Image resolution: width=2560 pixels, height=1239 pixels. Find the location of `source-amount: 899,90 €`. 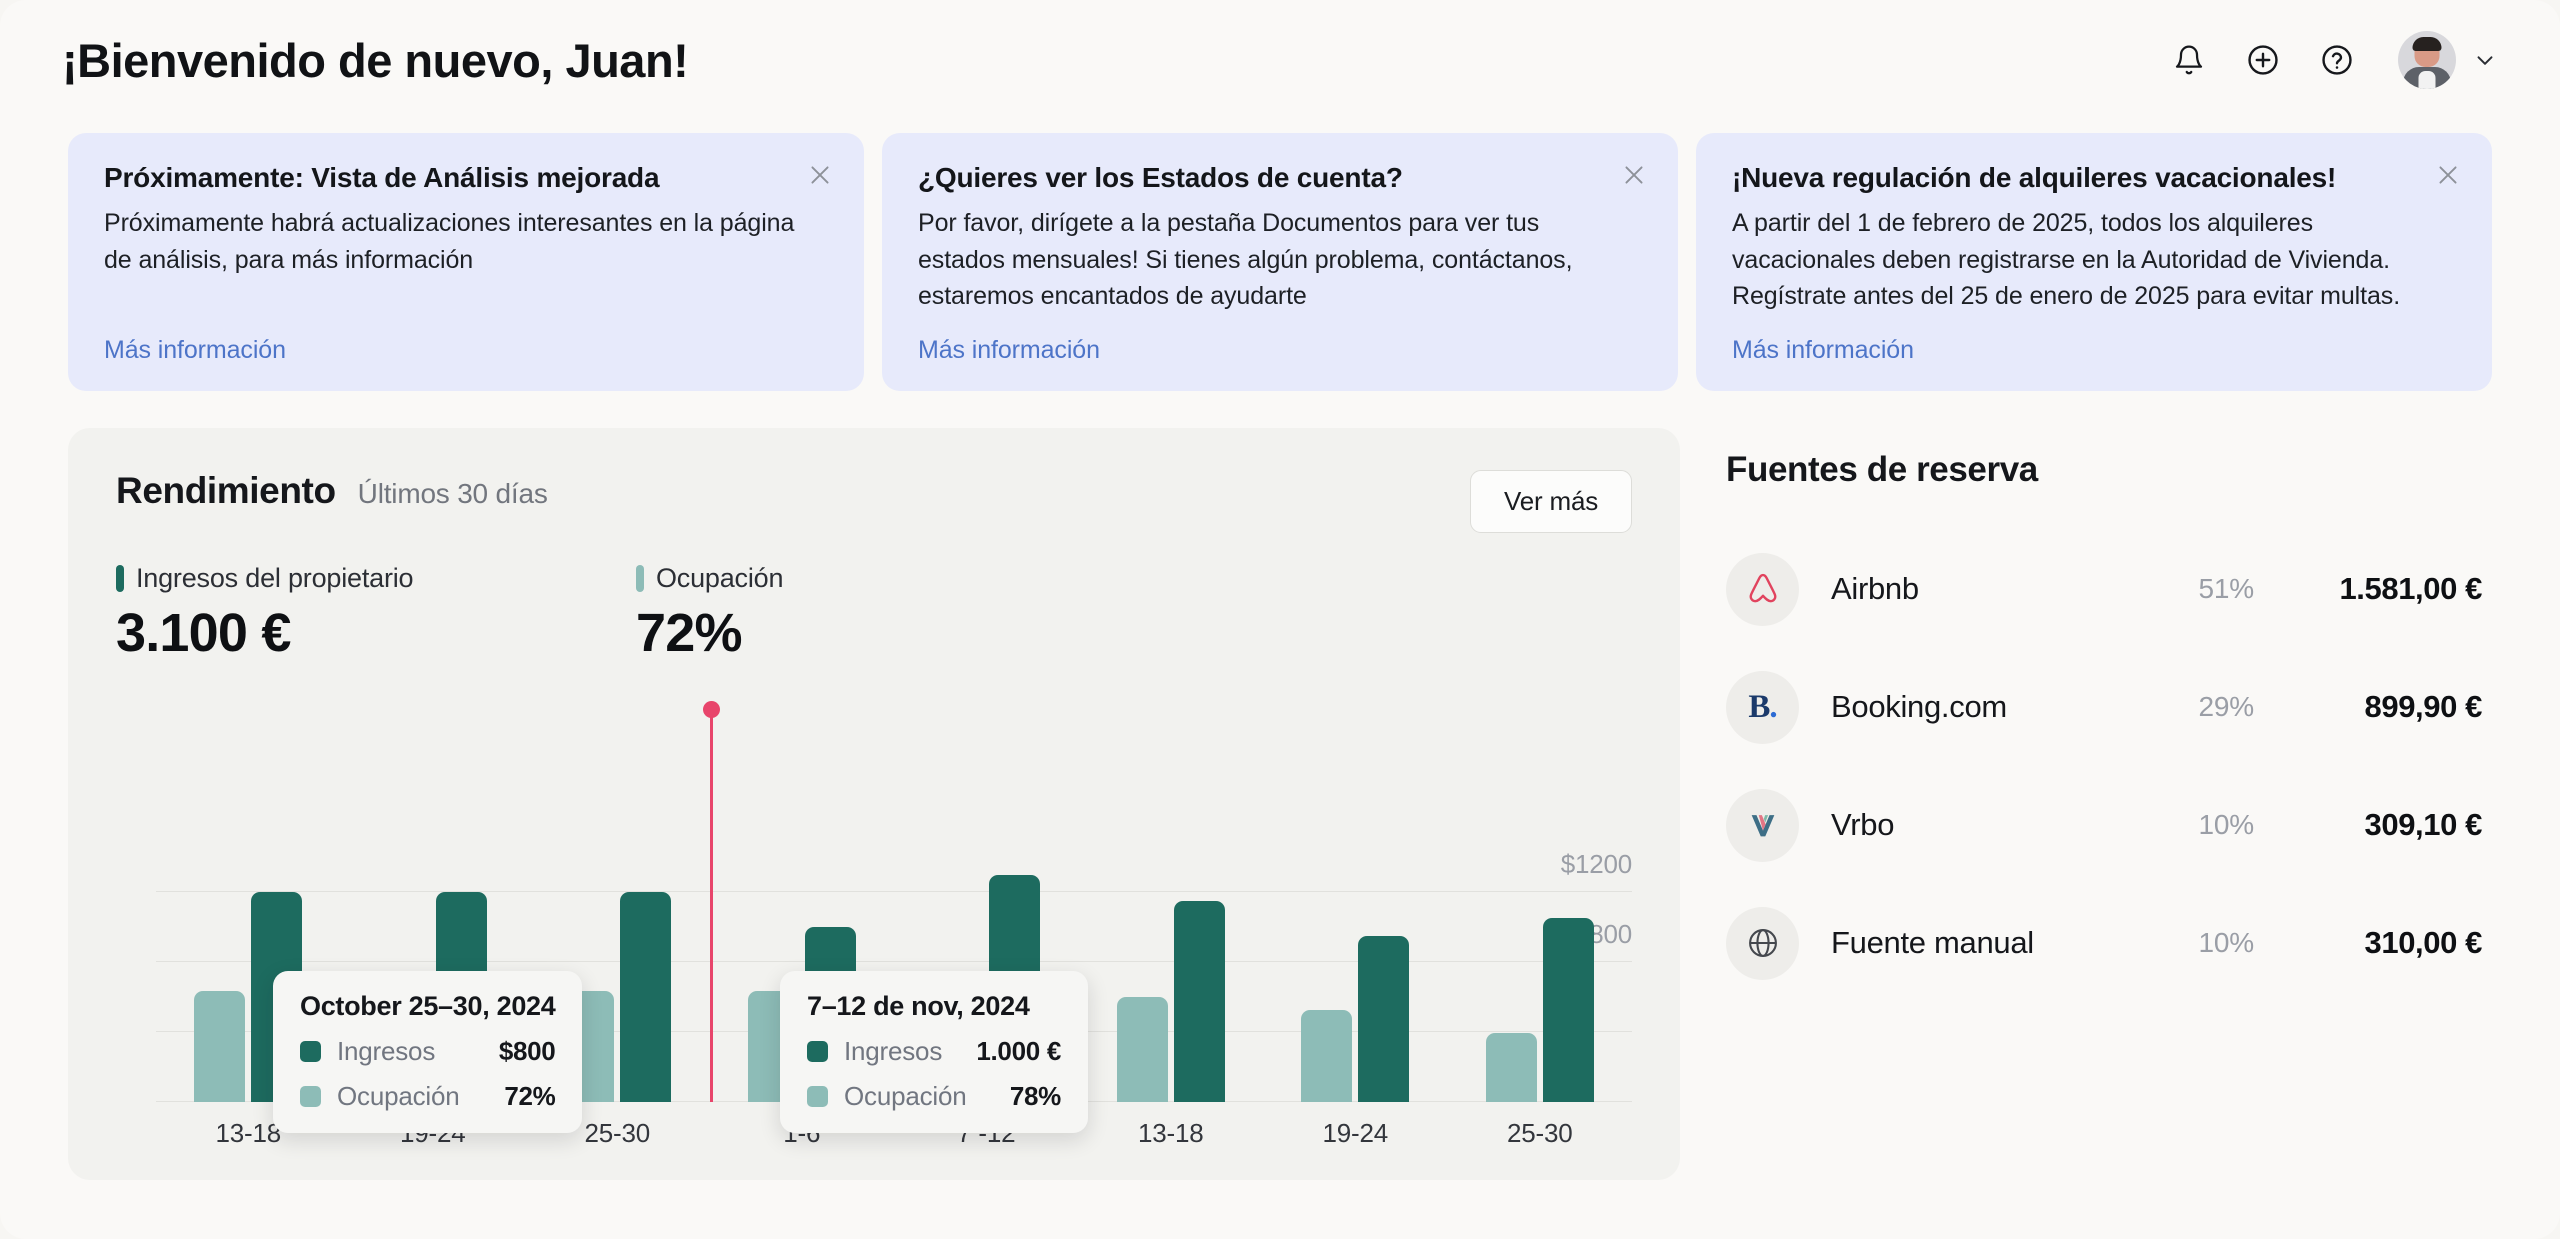

source-amount: 899,90 € is located at coordinates (2423, 706).